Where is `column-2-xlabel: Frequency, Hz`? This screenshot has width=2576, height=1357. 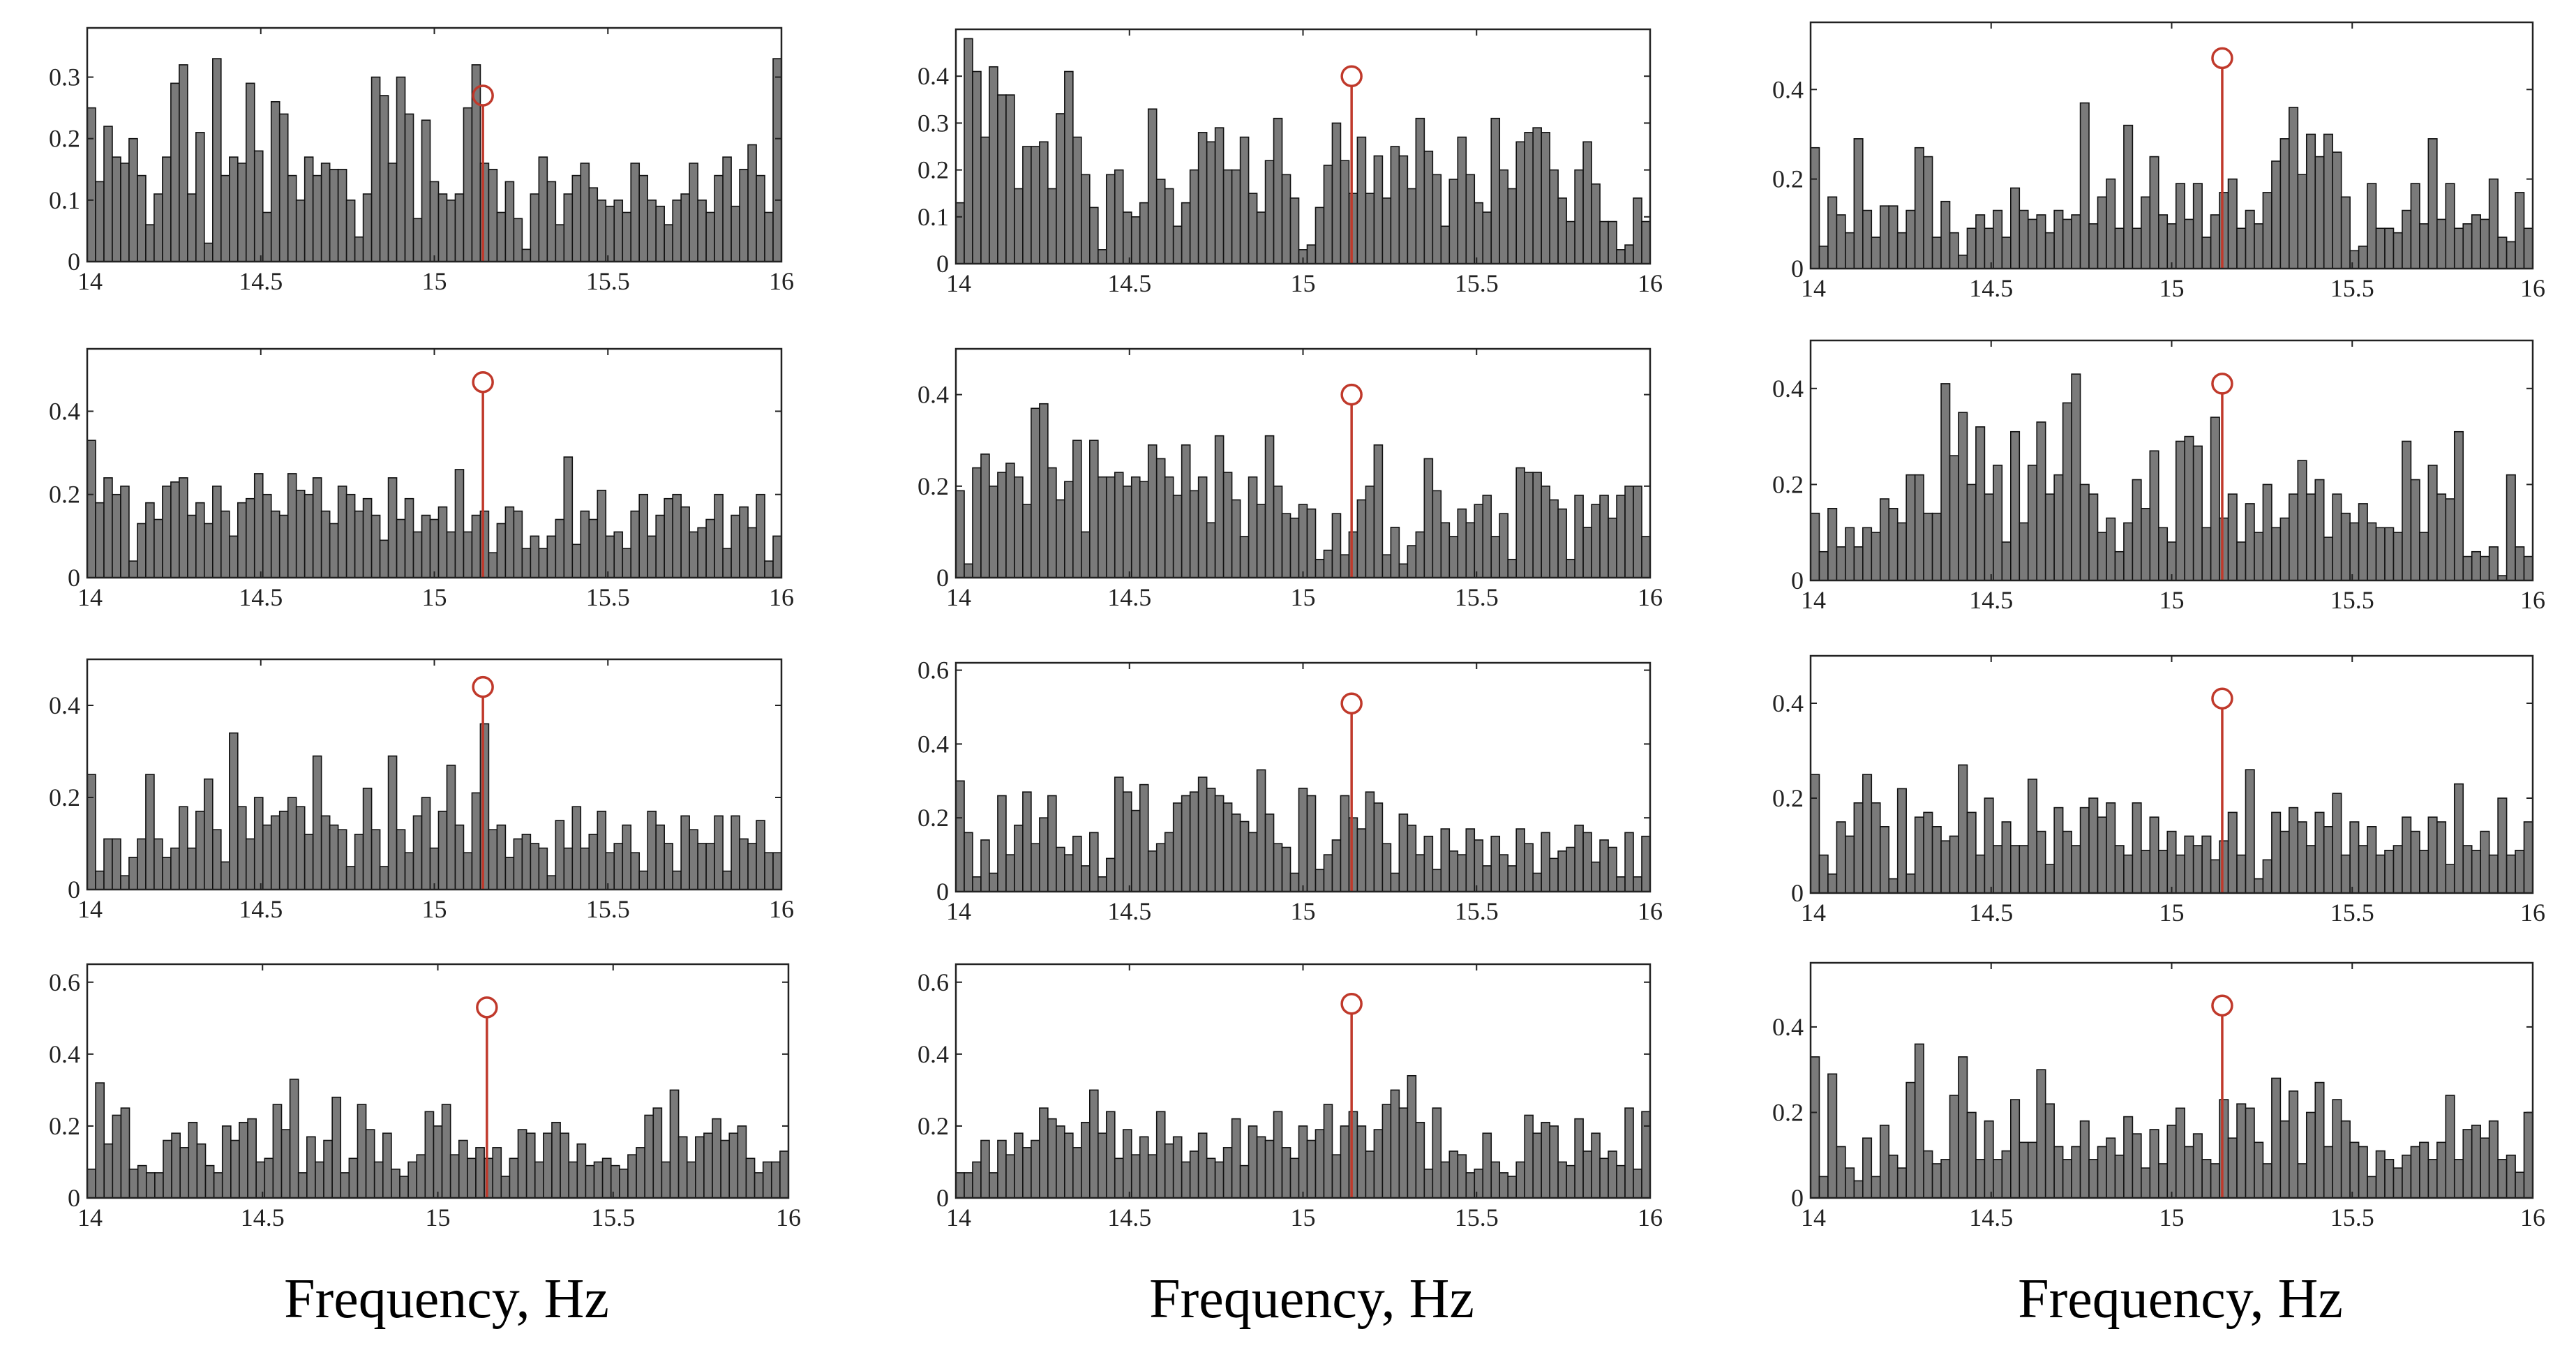
column-2-xlabel: Frequency, Hz is located at coordinates (1311, 1299).